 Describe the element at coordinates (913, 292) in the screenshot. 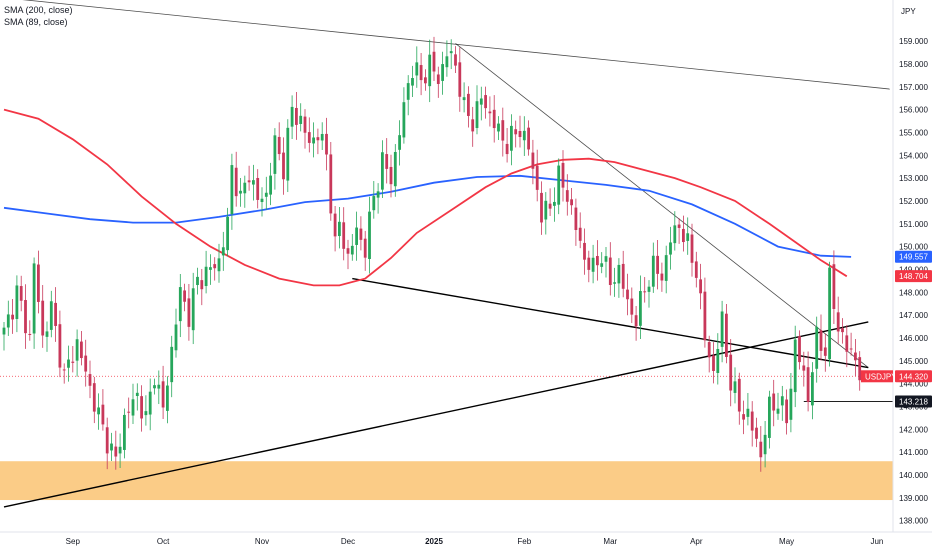

I see `y-tick-label: 148.000` at that location.